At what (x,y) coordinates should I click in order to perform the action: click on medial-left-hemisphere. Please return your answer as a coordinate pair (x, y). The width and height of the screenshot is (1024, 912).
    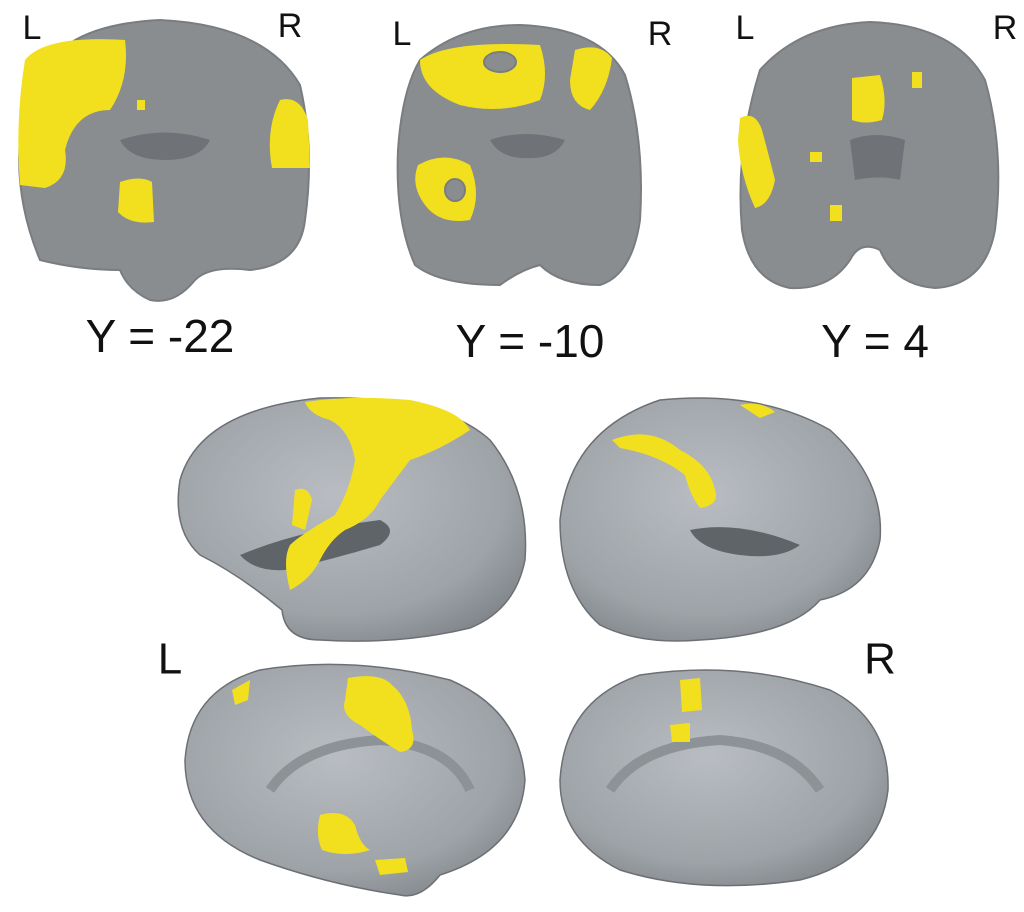
    Looking at the image, I should click on (355, 780).